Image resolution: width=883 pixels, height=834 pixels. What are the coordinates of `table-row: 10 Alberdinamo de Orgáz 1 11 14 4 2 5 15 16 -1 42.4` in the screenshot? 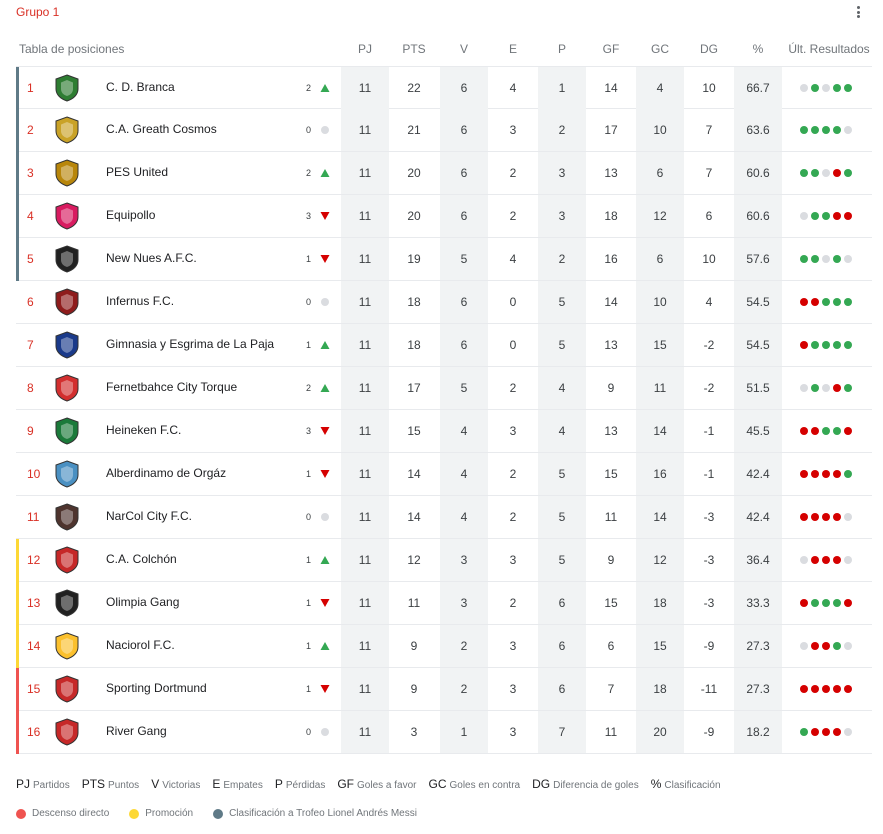 It's located at (444, 474).